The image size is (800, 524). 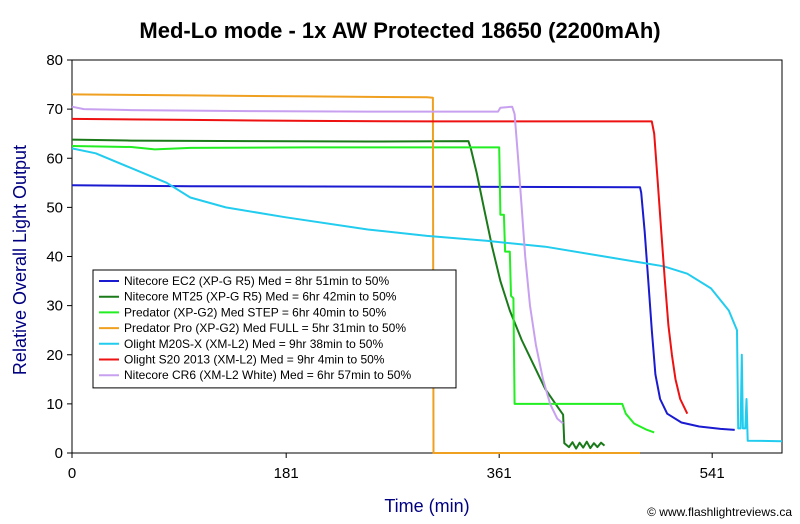 I want to click on y-tick-label: 70, so click(x=54, y=109).